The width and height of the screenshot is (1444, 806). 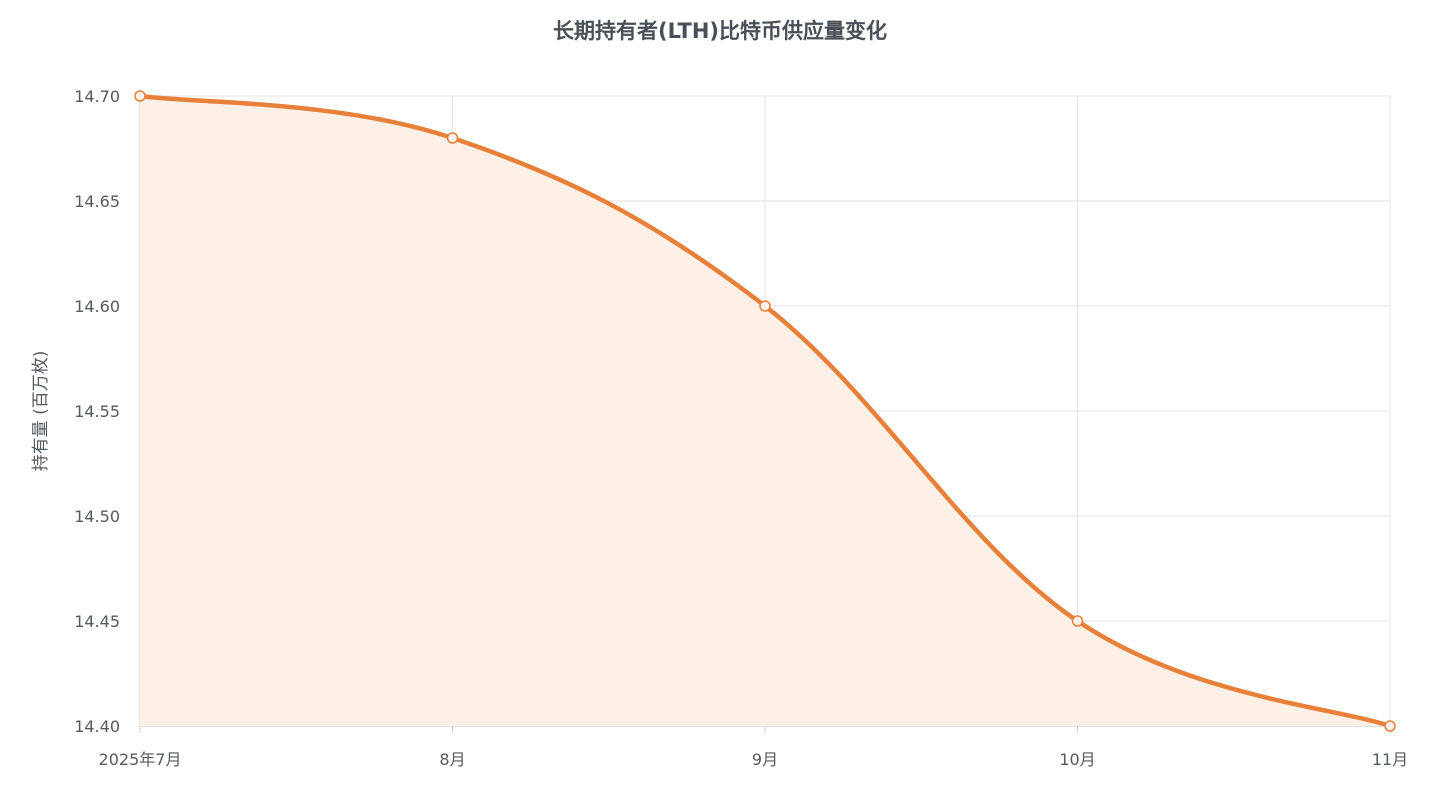 What do you see at coordinates (452, 759) in the screenshot?
I see `x-tick-label: 8月` at bounding box center [452, 759].